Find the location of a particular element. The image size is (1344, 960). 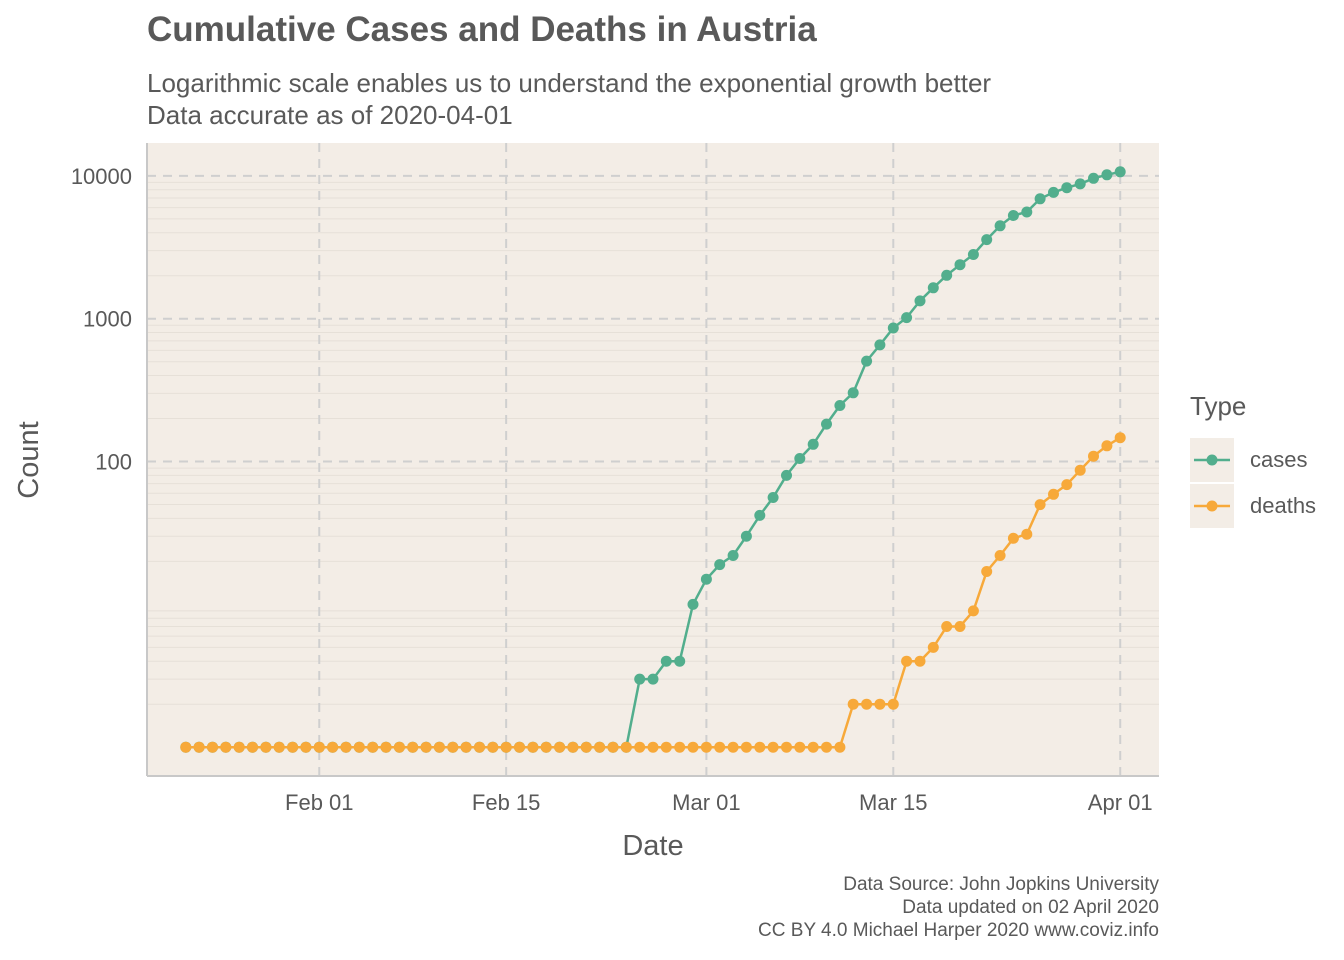

caption-source: Data Source: John Jopkins University is located at coordinates (1001, 884).